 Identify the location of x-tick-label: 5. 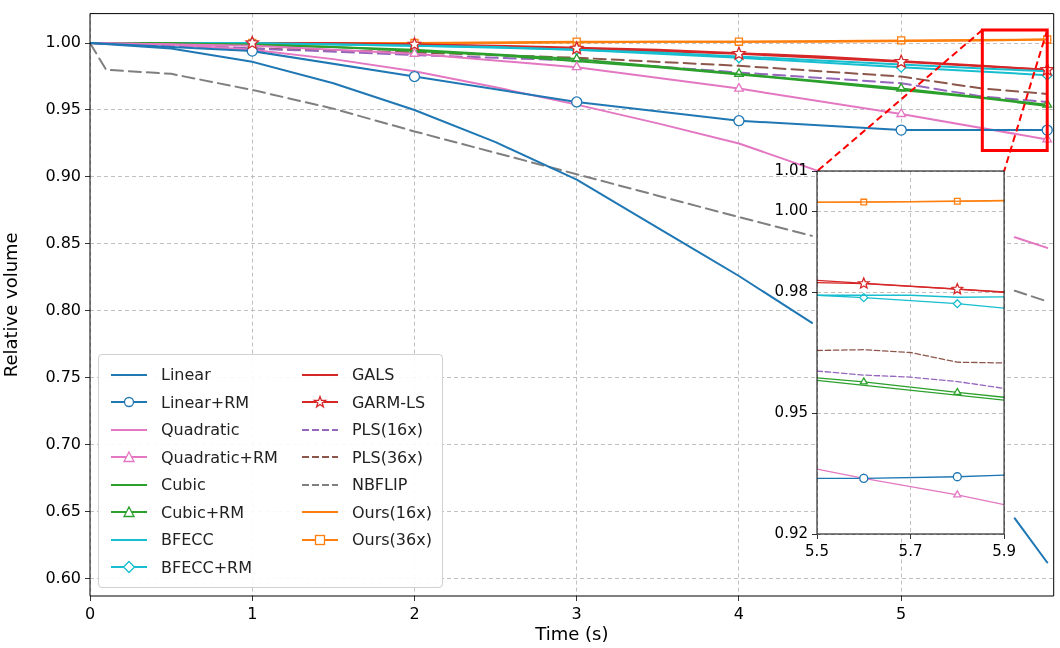
(901, 613).